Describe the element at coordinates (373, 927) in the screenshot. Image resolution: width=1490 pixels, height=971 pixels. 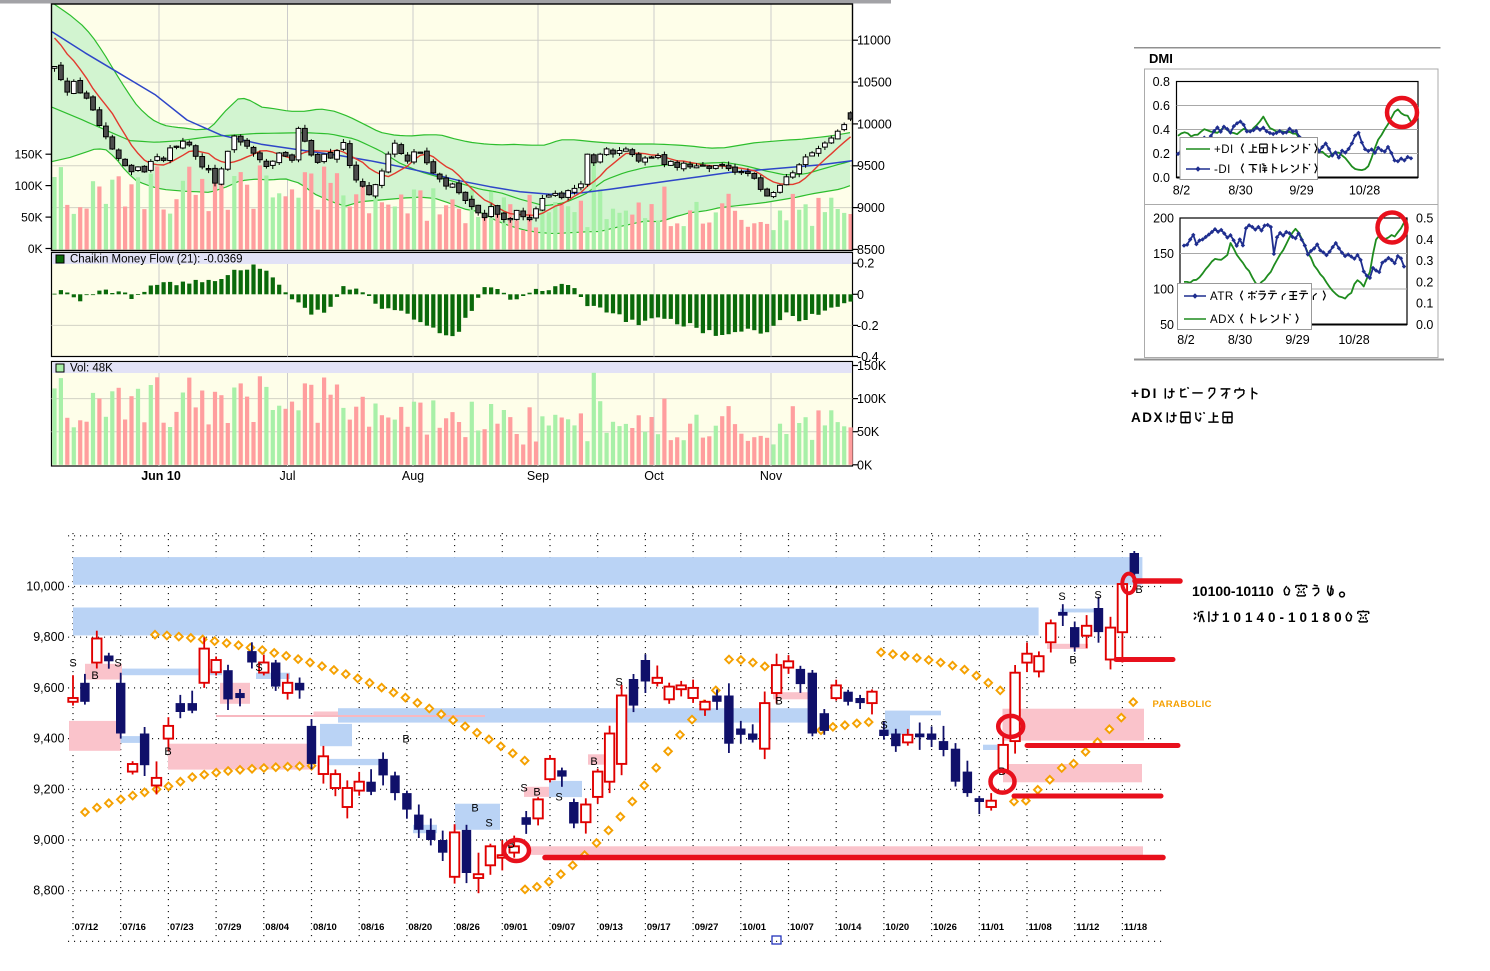
I see `svg-text: 08/16` at that location.